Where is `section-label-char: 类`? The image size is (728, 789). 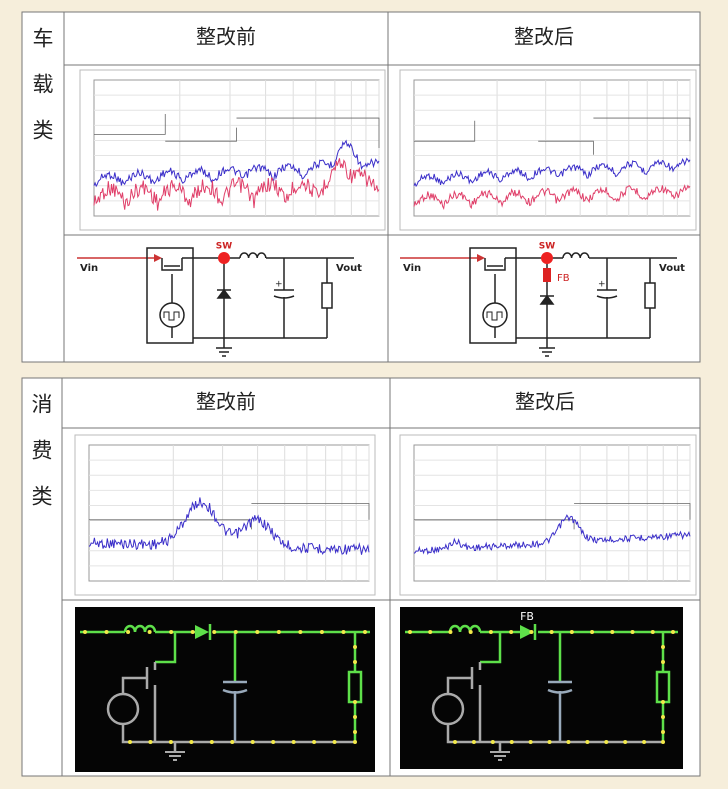
section-label-char: 类 is located at coordinates (43, 131).